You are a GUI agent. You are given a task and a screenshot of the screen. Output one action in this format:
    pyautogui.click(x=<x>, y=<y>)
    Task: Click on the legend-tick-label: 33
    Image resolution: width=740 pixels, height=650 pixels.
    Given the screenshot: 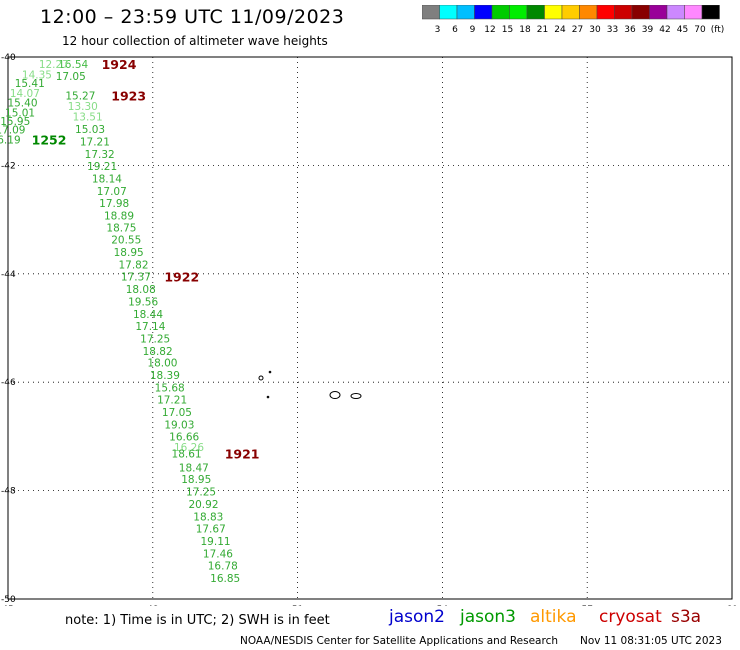 What is the action you would take?
    pyautogui.click(x=612, y=30)
    